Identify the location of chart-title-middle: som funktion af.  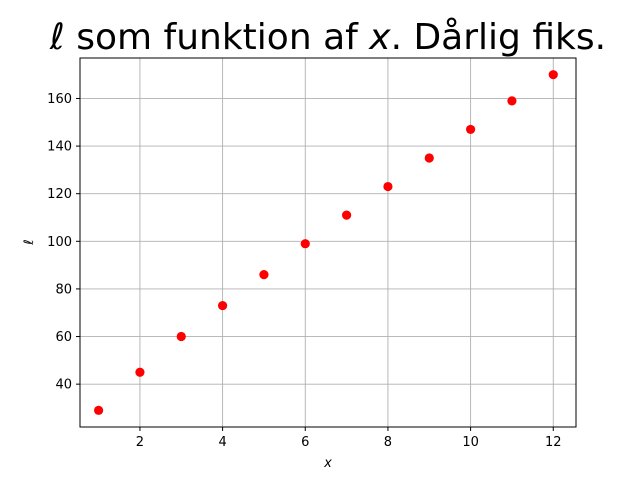
(217, 37).